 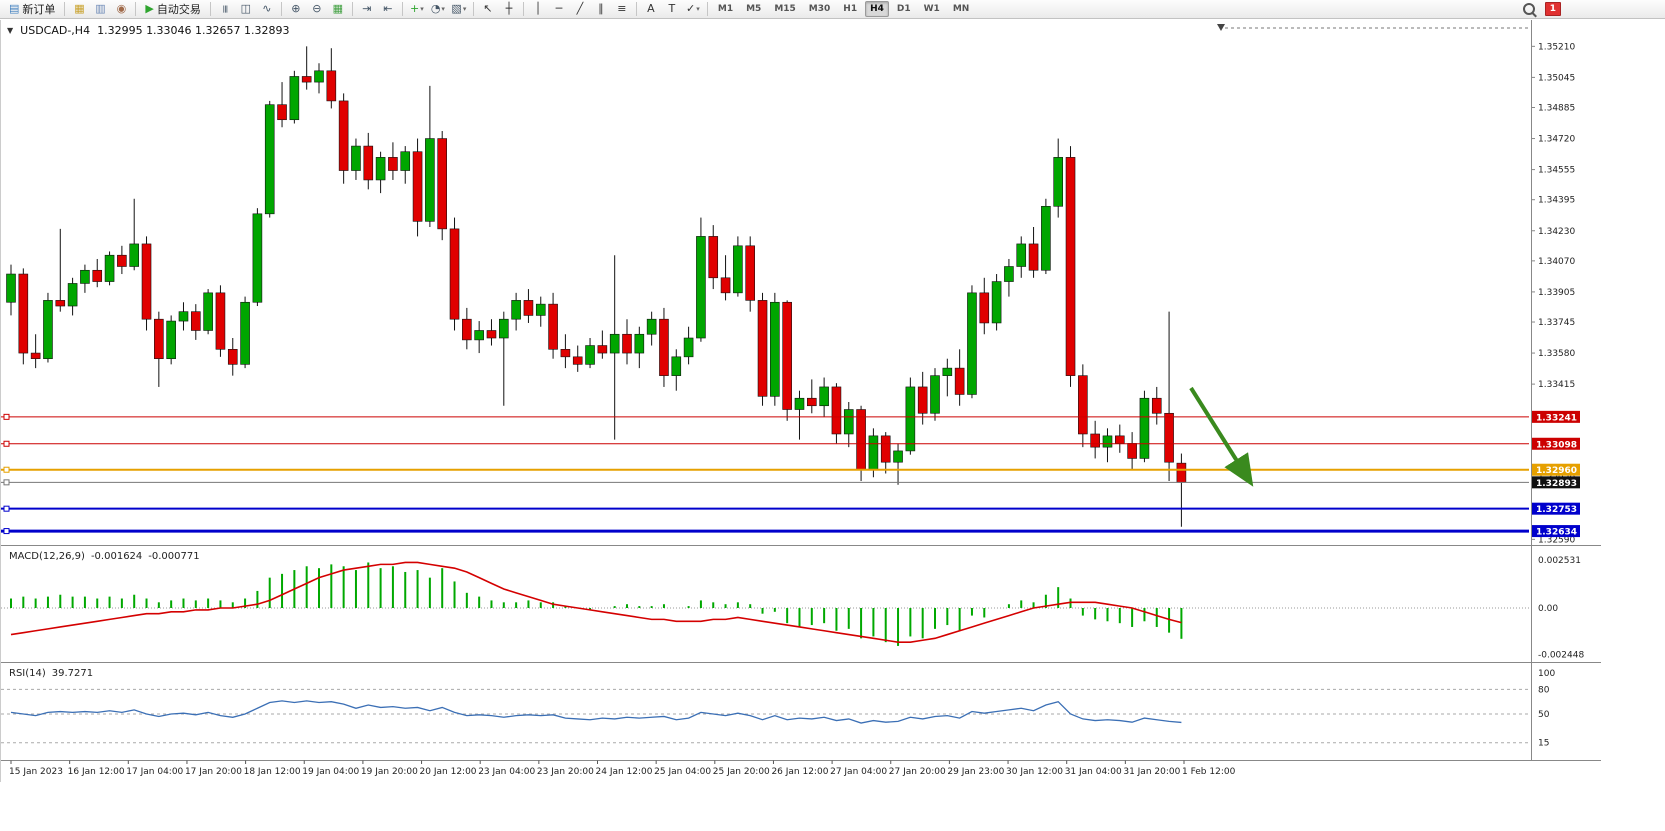 I want to click on cursor-icon: ↖, so click(x=488, y=9).